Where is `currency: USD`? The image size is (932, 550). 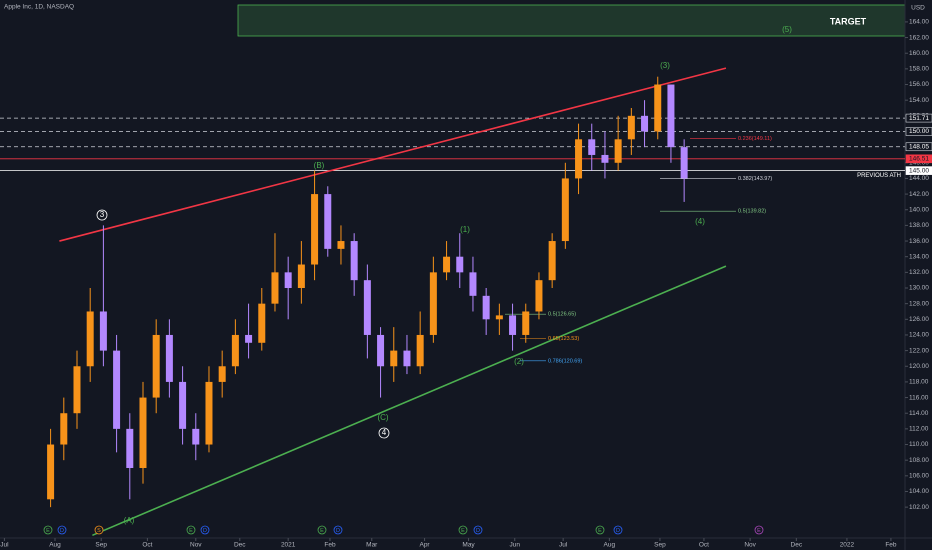 currency: USD is located at coordinates (918, 8).